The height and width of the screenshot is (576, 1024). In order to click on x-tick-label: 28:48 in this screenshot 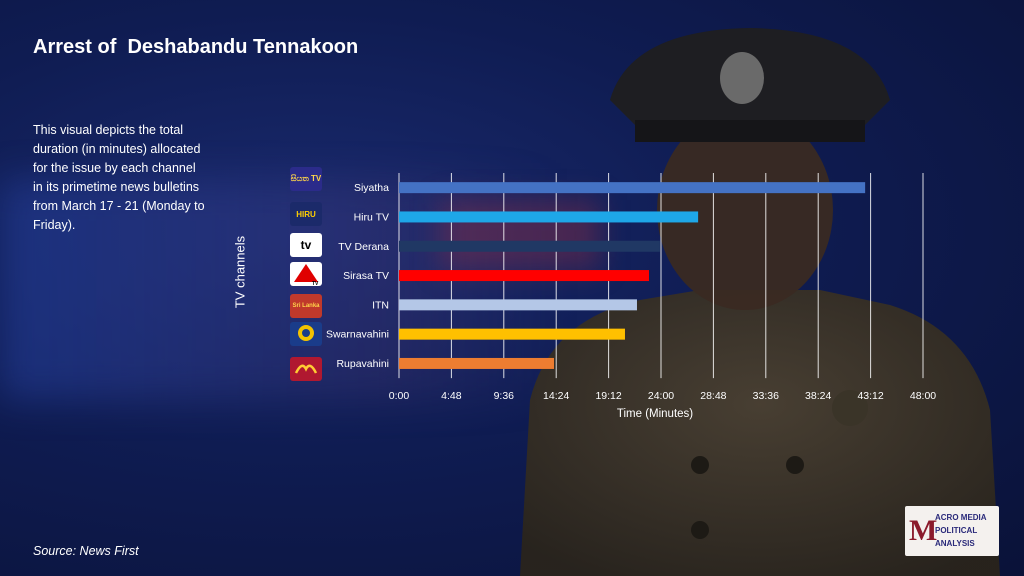, I will do `click(713, 396)`.